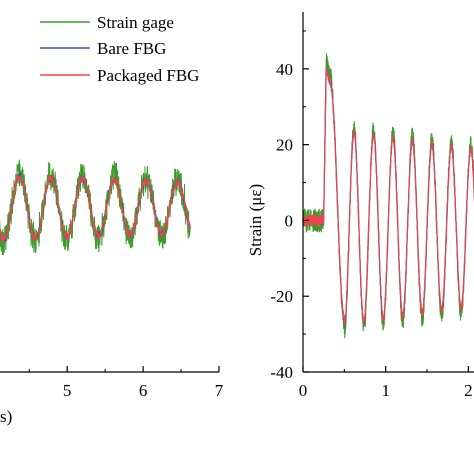 This screenshot has height=474, width=474. I want to click on legend-item-strain-gage: Strain gage, so click(107, 22).